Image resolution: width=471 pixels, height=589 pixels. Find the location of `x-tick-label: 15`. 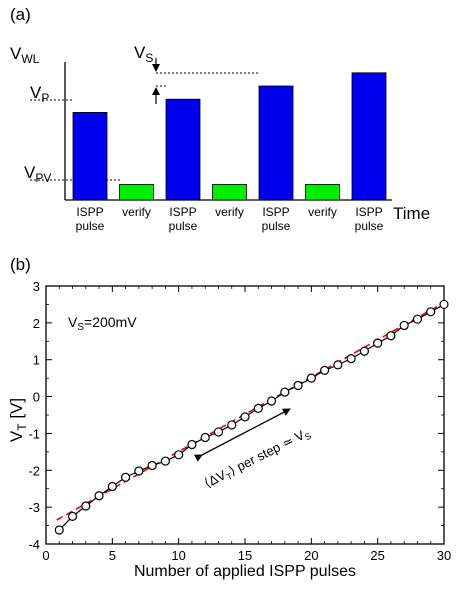

x-tick-label: 15 is located at coordinates (245, 555).